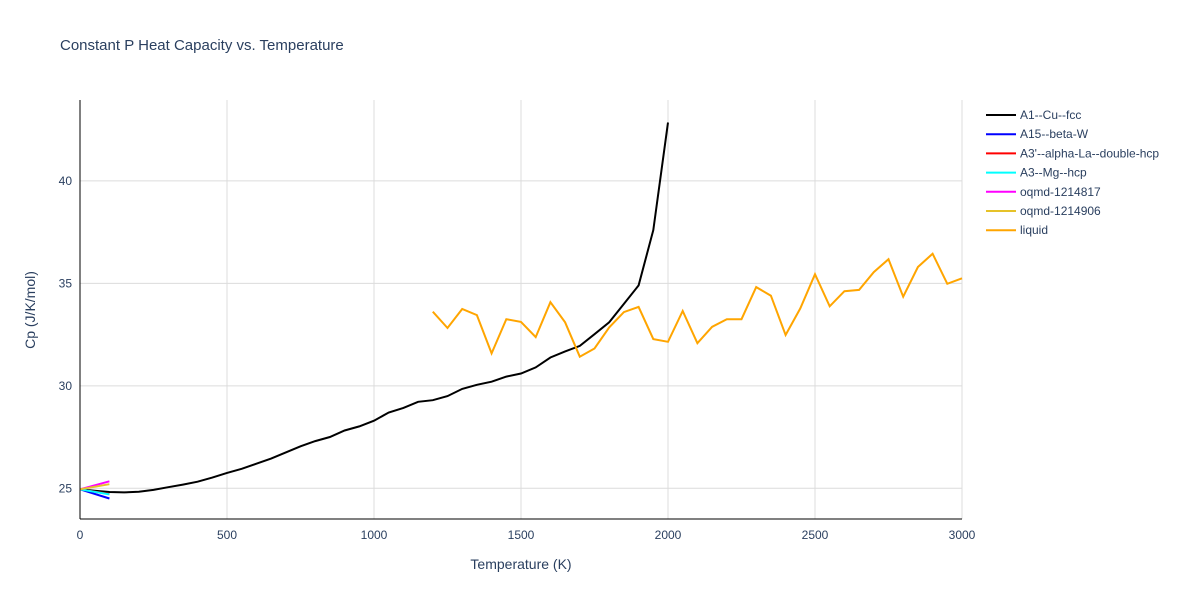  Describe the element at coordinates (520, 564) in the screenshot. I see `x-axis-label: Temperature (K)` at that location.